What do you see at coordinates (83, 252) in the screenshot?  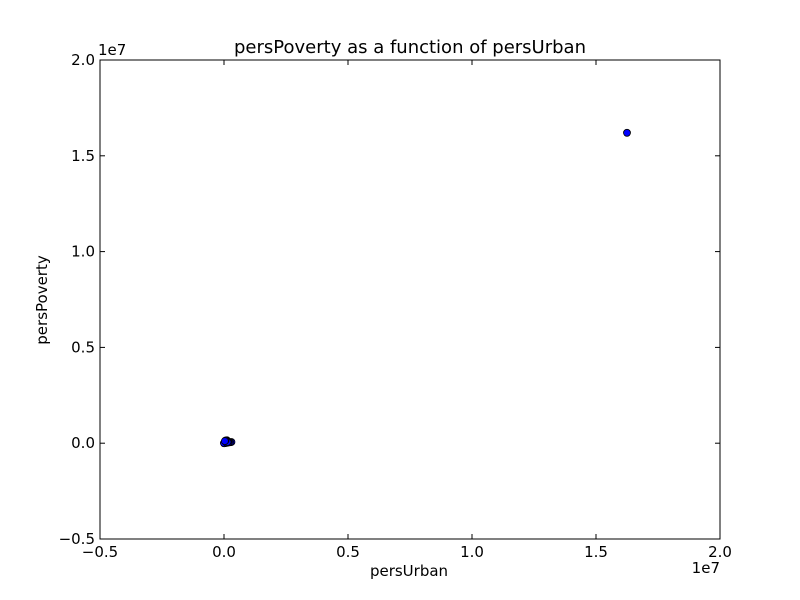 I see `y-tick-label: 1.0` at bounding box center [83, 252].